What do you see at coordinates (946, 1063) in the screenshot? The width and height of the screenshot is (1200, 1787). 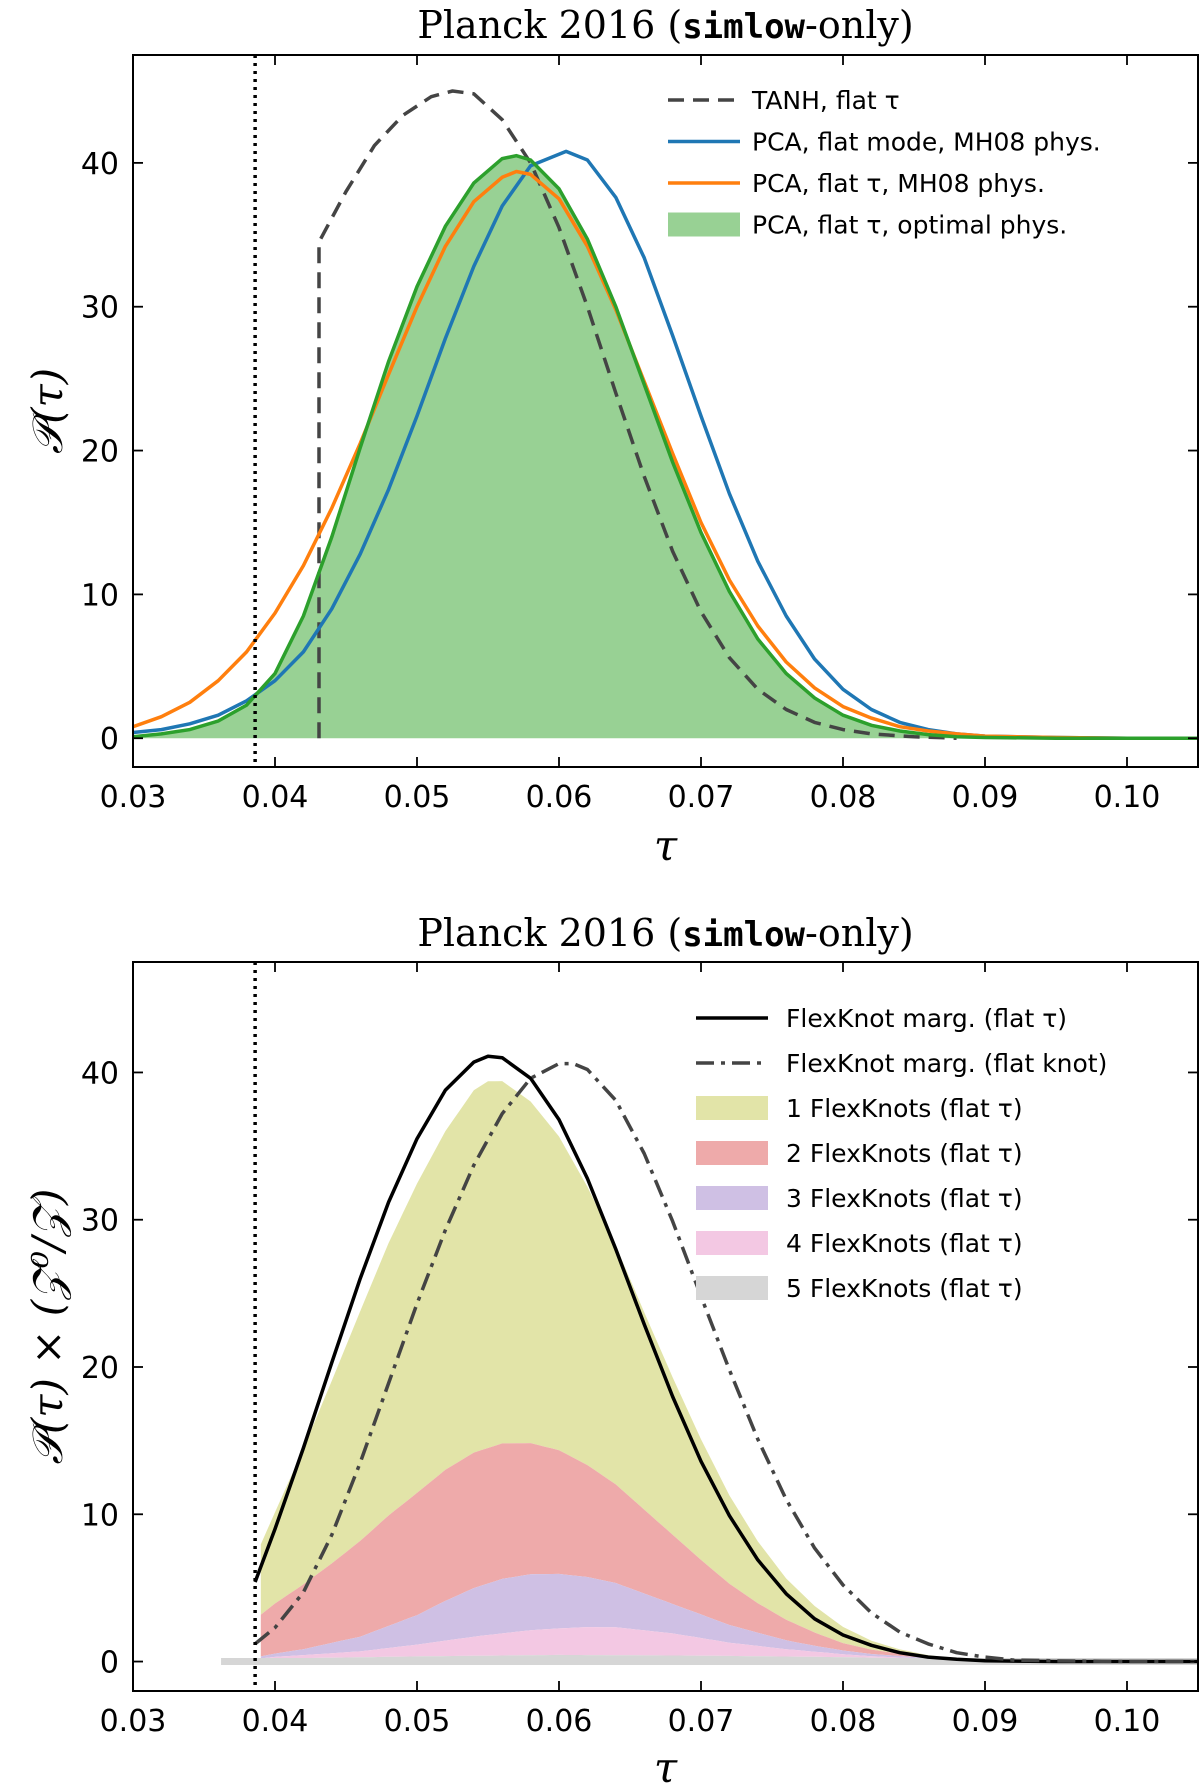 I see `legend-label: FlexKnot marg. (flat knot)` at bounding box center [946, 1063].